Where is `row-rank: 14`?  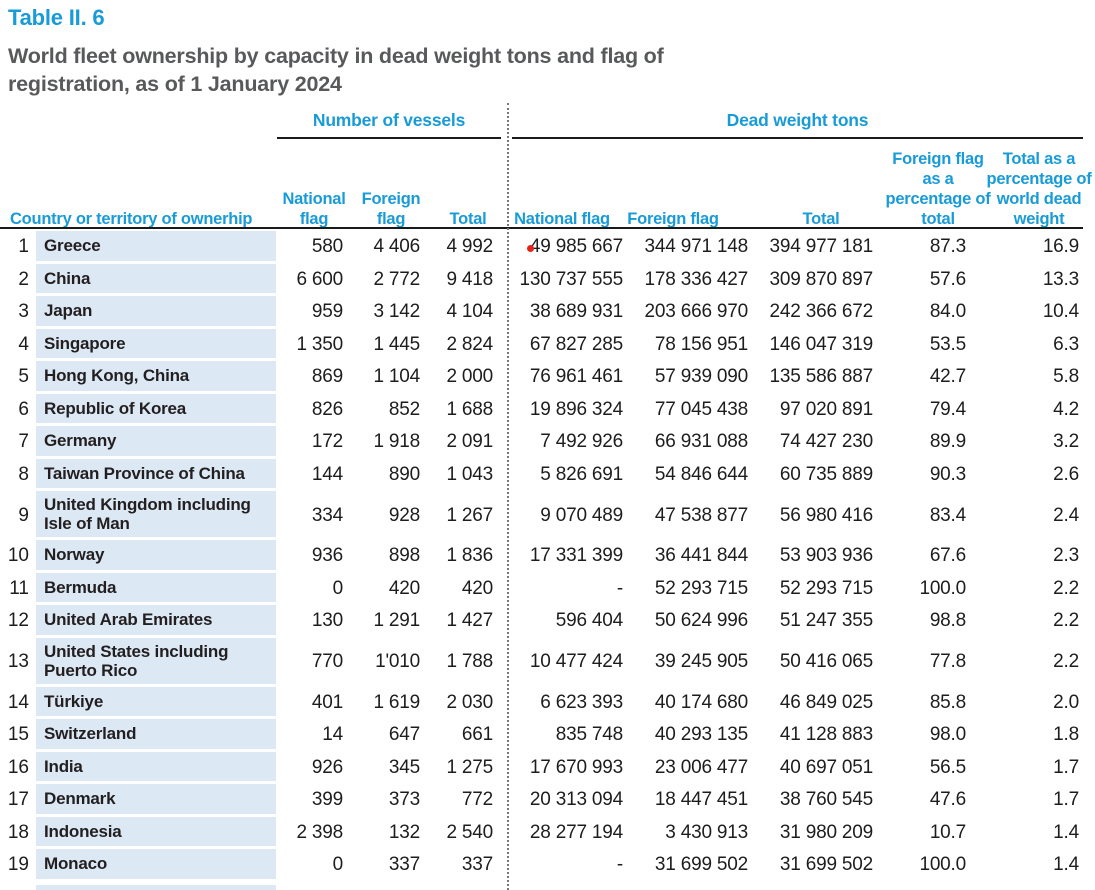 row-rank: 14 is located at coordinates (18, 702).